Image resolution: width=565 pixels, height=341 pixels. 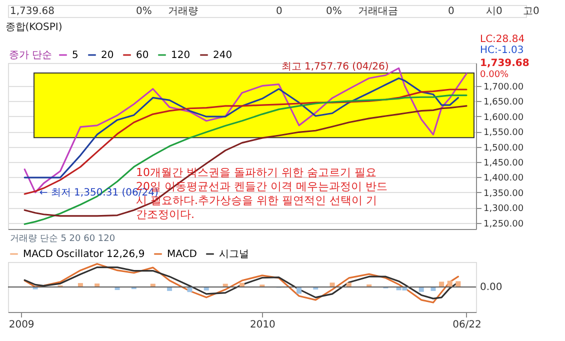 I want to click on text: 거래량 단순 5 20 60 120, so click(x=63, y=239).